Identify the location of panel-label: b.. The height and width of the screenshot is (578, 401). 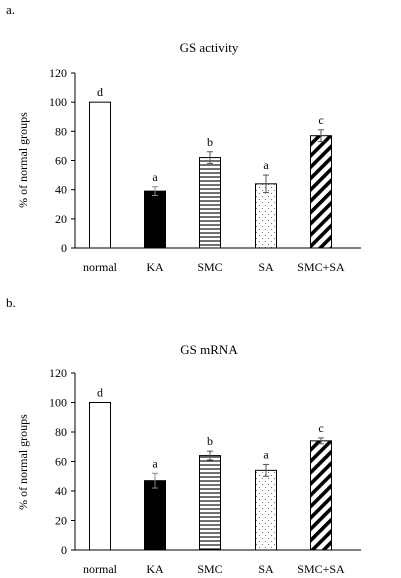
(11, 302).